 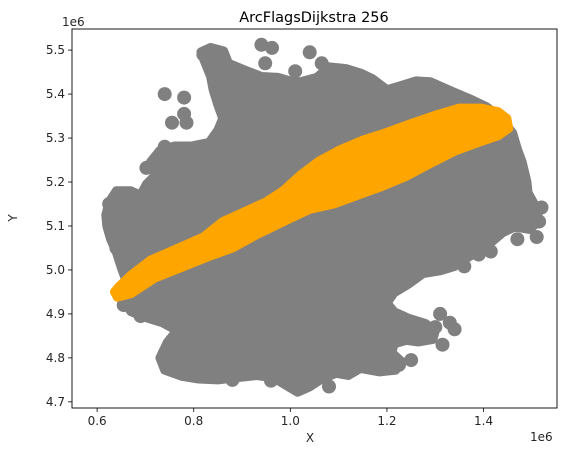 I want to click on y-axis-offset-label: 1e6, so click(x=73, y=22).